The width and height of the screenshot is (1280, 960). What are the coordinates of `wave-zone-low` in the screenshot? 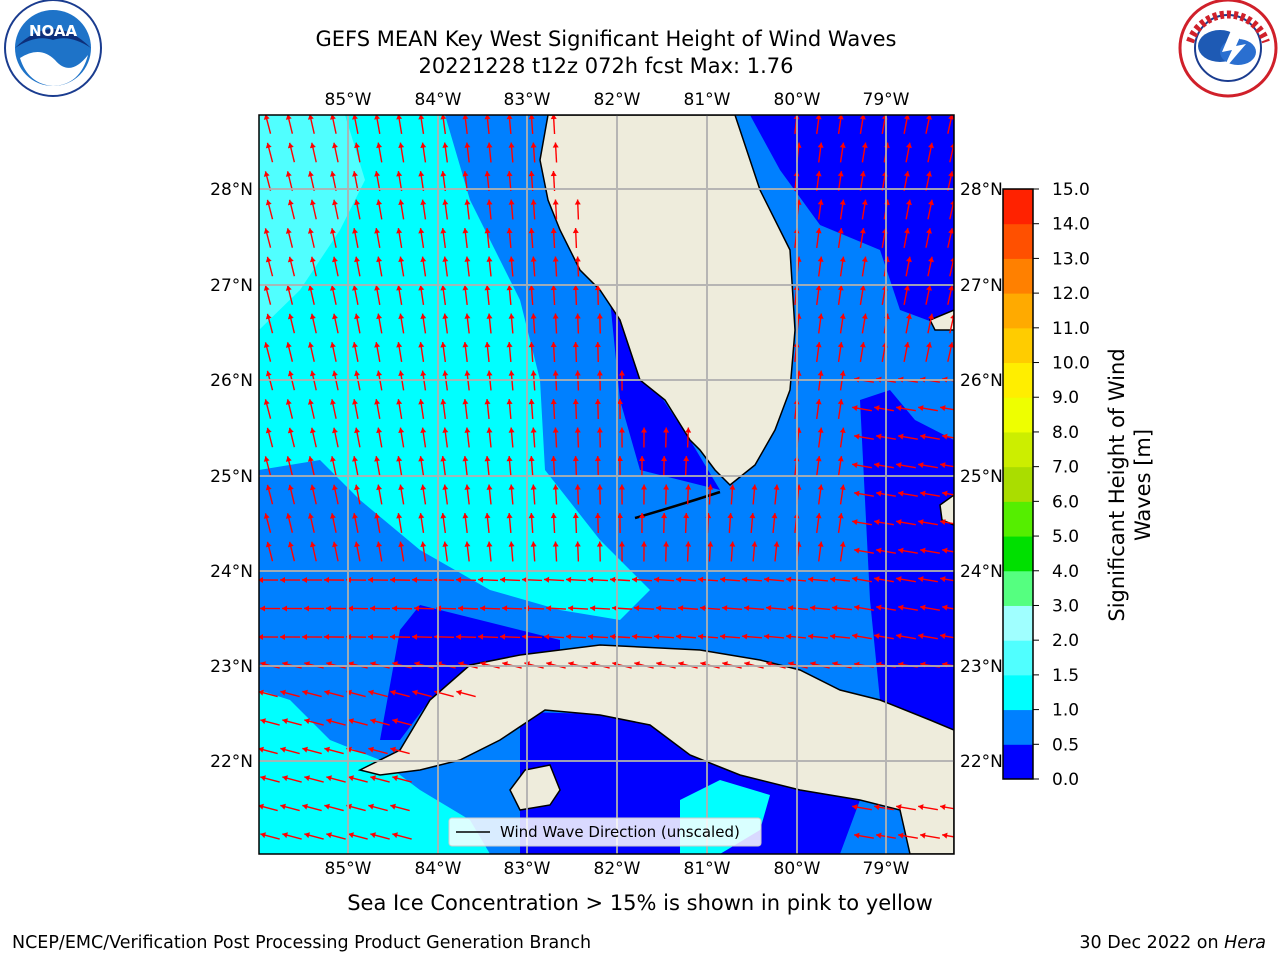 It's located at (852, 222).